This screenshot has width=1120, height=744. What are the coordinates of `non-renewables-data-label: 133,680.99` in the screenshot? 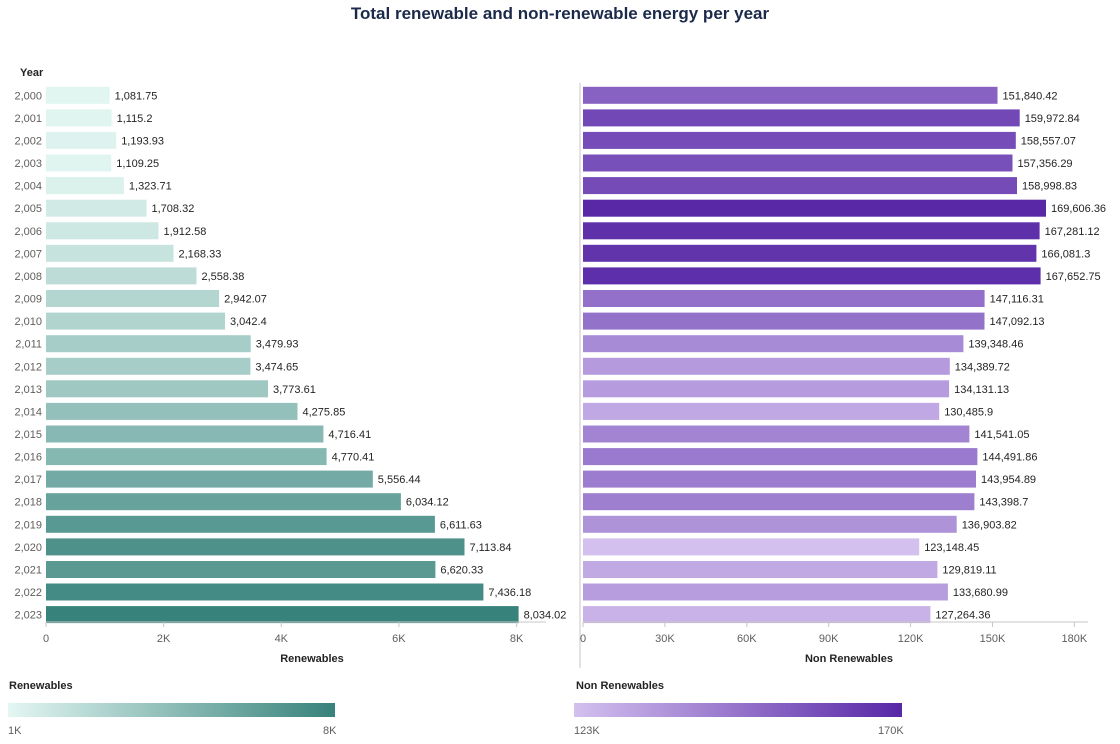 It's located at (980, 593).